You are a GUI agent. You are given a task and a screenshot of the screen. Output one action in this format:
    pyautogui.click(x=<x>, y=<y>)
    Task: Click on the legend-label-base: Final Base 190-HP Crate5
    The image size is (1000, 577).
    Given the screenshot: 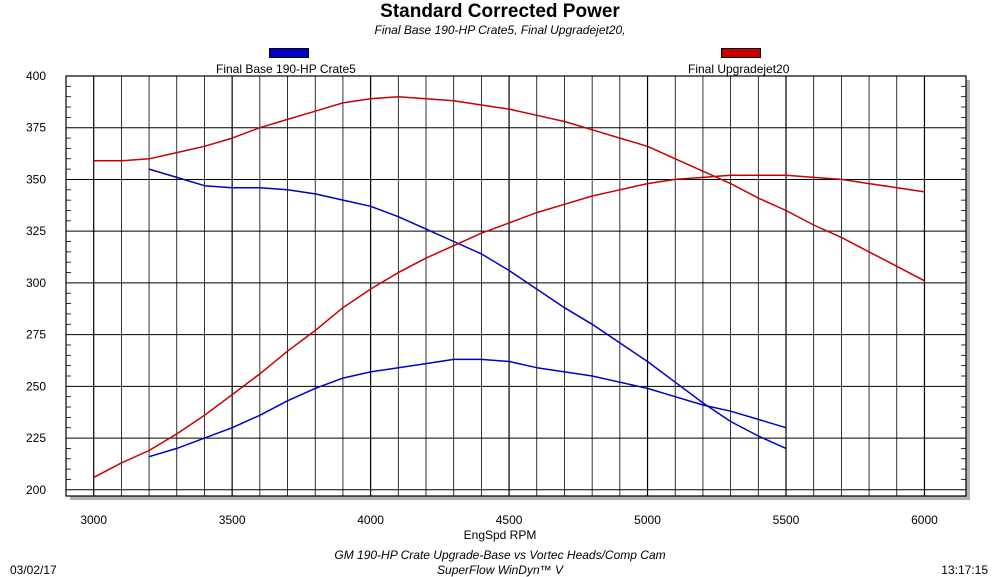 What is the action you would take?
    pyautogui.click(x=286, y=69)
    